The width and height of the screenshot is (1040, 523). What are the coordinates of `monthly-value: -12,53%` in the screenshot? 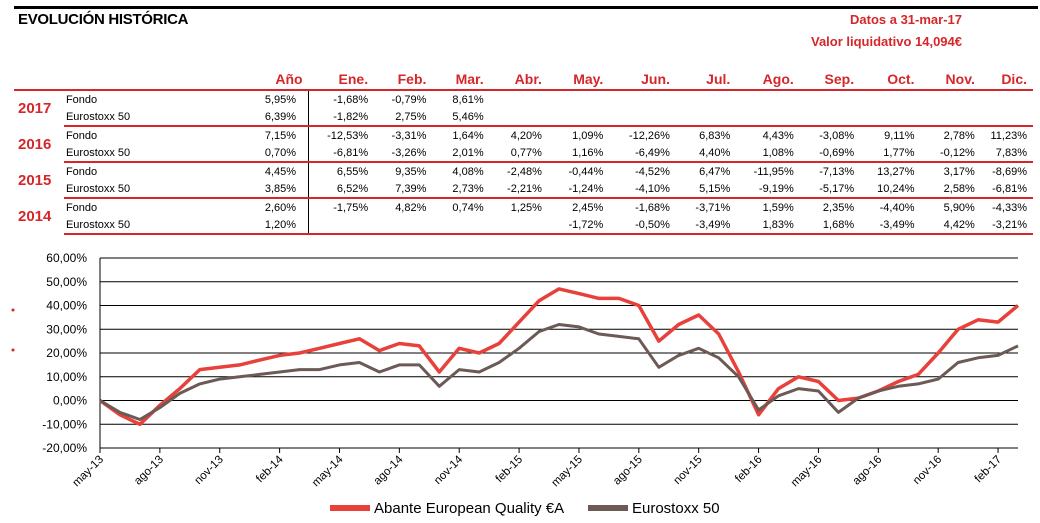 It's located at (348, 135).